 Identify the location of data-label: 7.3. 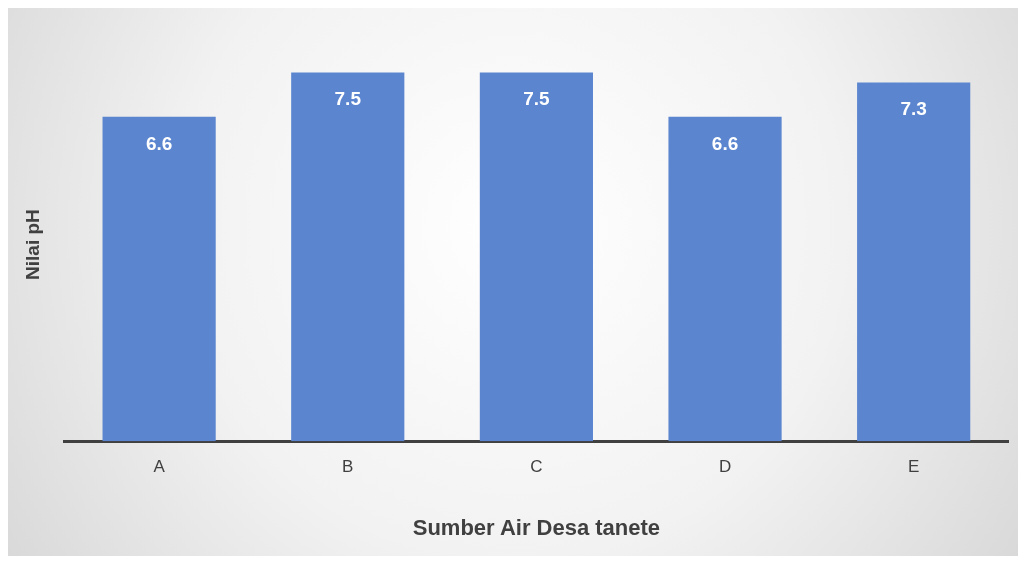
(913, 109).